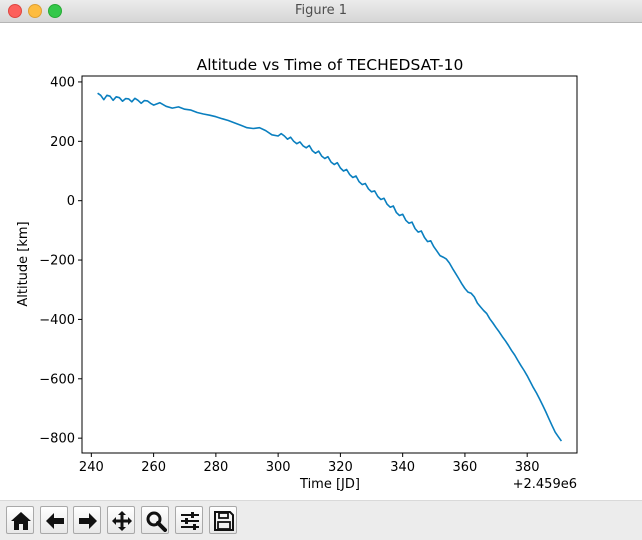 The height and width of the screenshot is (540, 642). I want to click on move-icon, so click(122, 521).